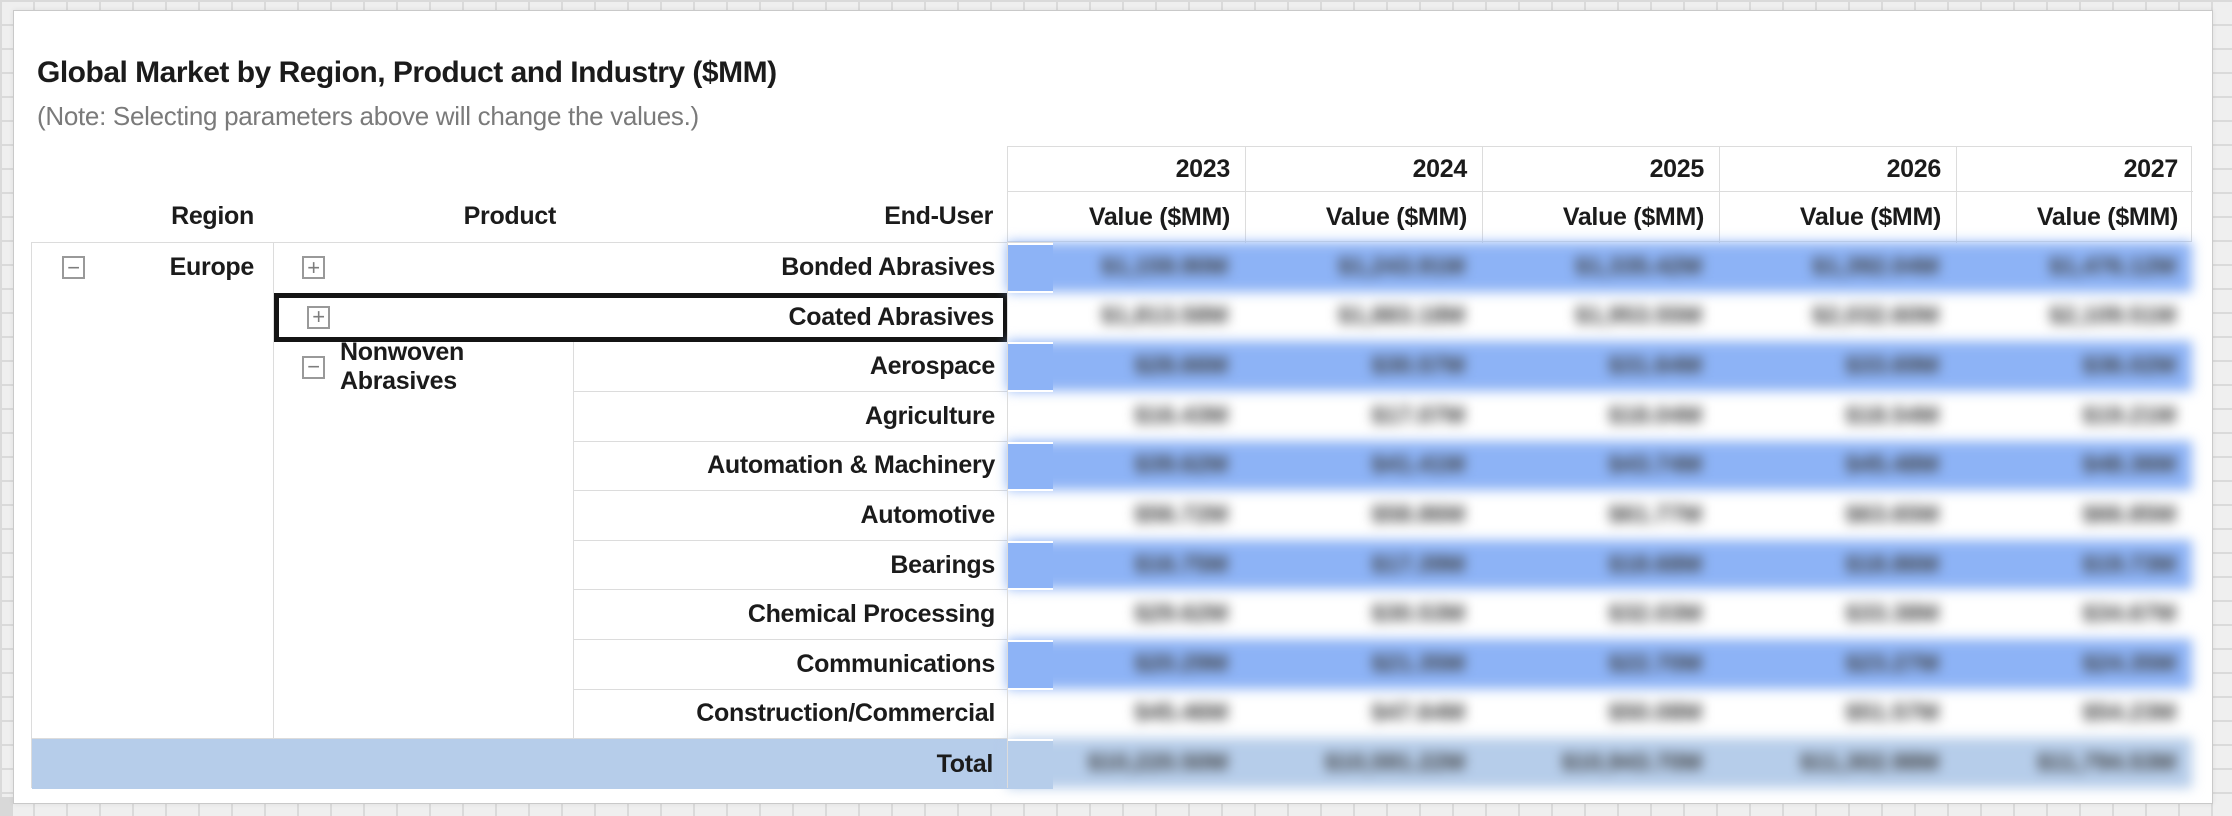  What do you see at coordinates (73, 268) in the screenshot?
I see `collapse-region-button: −` at bounding box center [73, 268].